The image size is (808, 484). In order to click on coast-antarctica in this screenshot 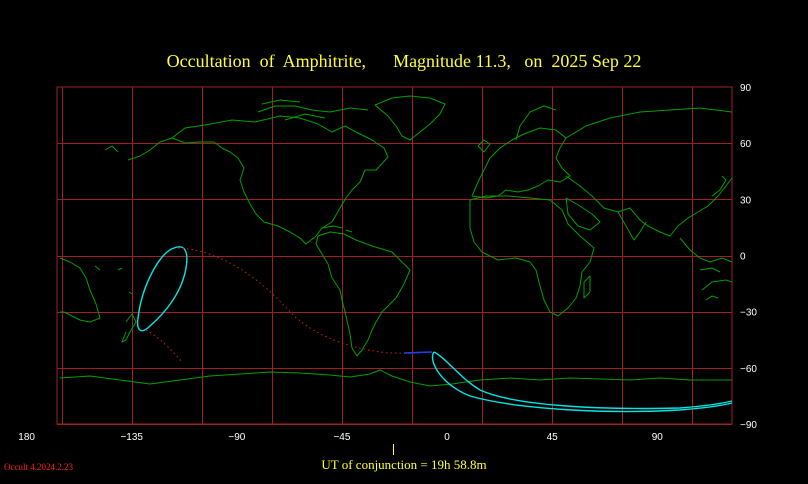, I will do `click(395, 378)`.